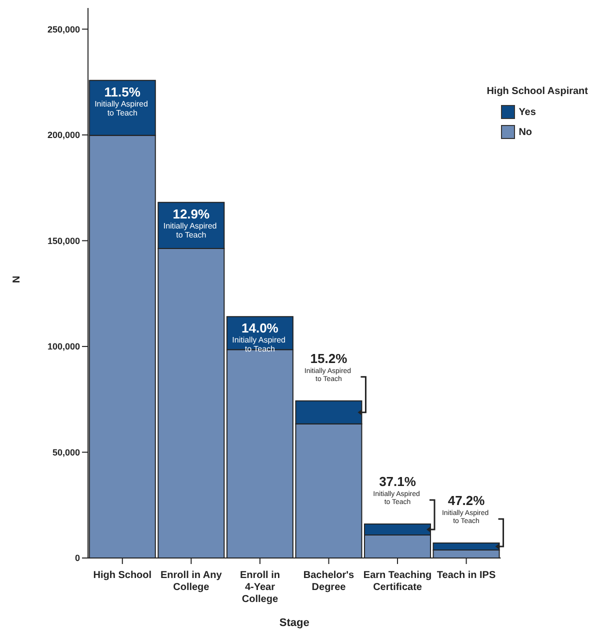 The image size is (611, 641). Describe the element at coordinates (260, 587) in the screenshot. I see `x-tick-label: Enroll in 4-Year College` at that location.